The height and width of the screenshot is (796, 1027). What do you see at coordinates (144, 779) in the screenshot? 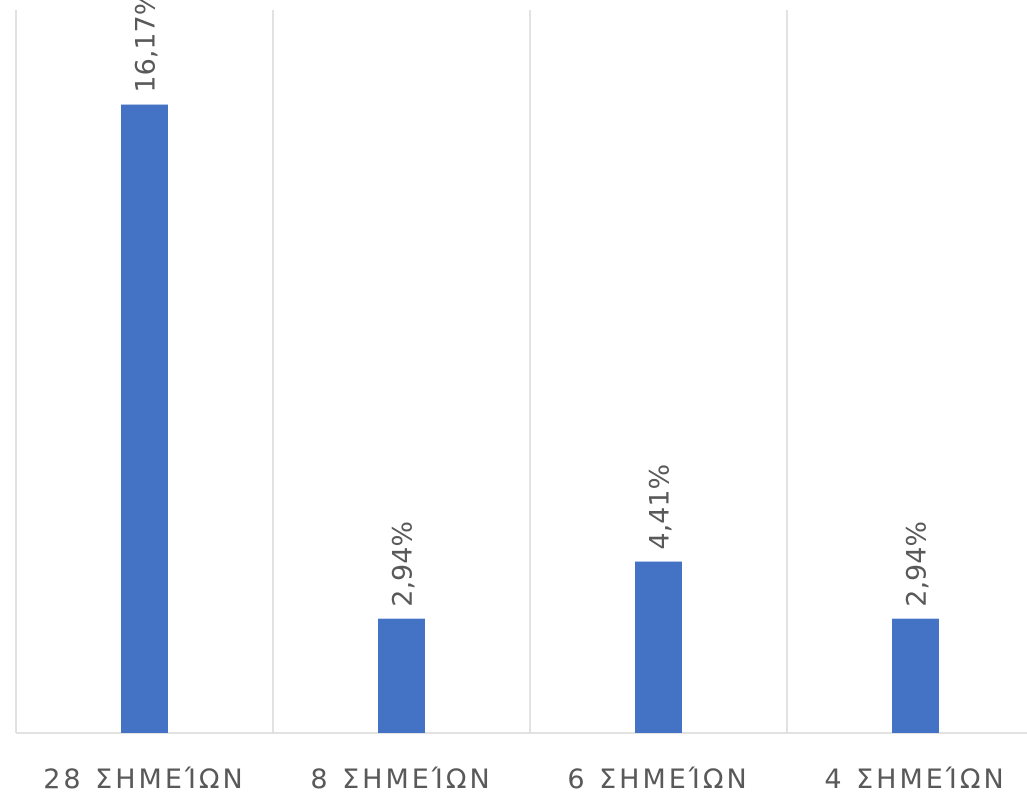
I see `category-label-0: 28 ΣΗΜΕΊΩΝ` at bounding box center [144, 779].